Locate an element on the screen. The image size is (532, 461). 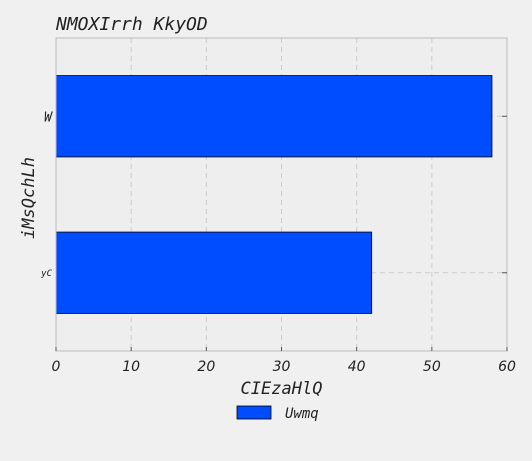
x-axis-label: CIEzaHlQ is located at coordinates (282, 389).